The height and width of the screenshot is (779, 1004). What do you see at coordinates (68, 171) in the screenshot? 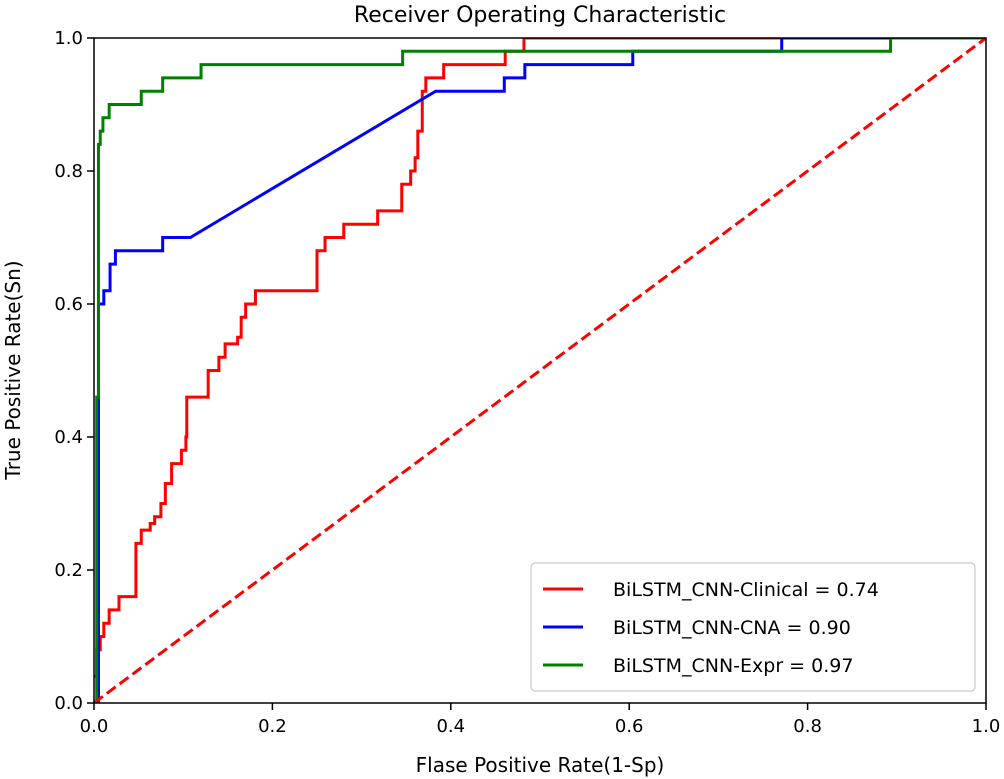
I see `y-tick-label-4: 0.8` at bounding box center [68, 171].